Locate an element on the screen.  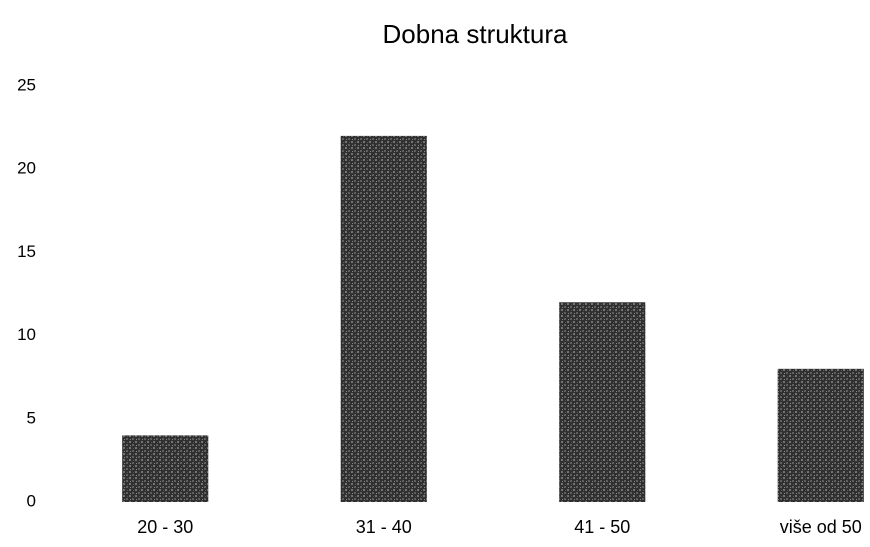
x-tick-label: 20 - 30 is located at coordinates (165, 527).